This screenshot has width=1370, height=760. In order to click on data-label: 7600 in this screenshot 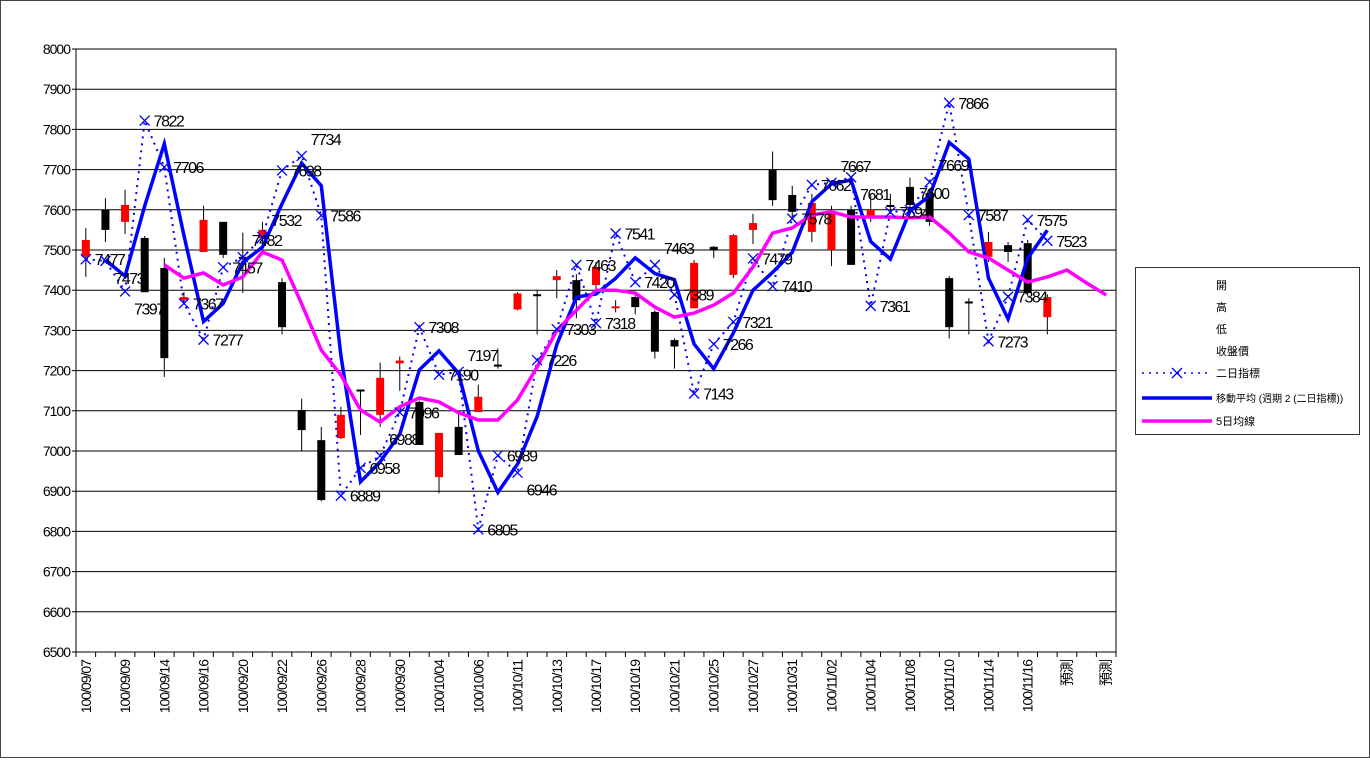, I will do `click(934, 194)`.